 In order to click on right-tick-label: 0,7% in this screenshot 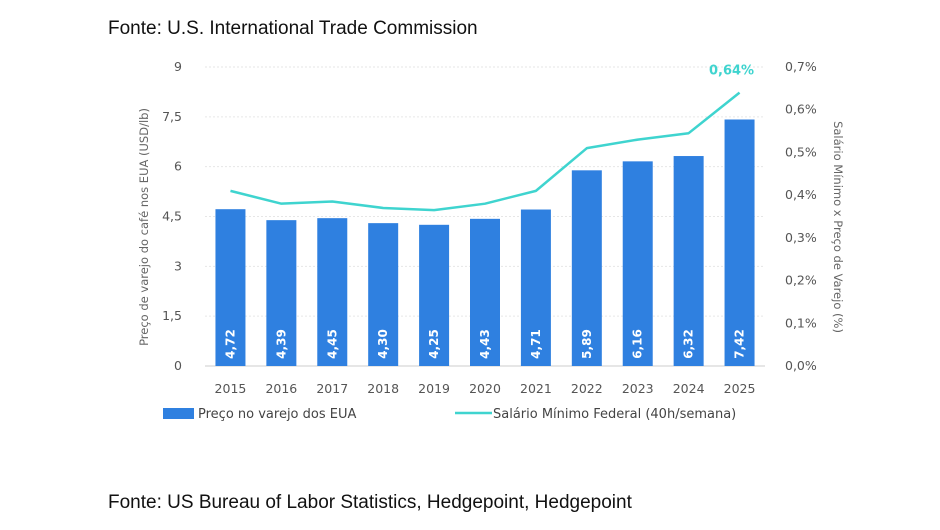, I will do `click(801, 66)`.